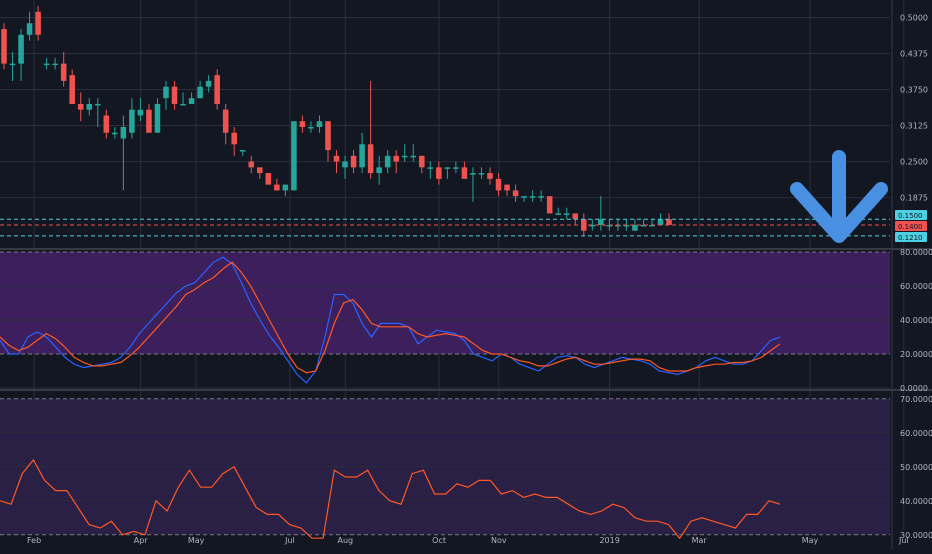 Image resolution: width=932 pixels, height=554 pixels. I want to click on price-level-label: 0.1400, so click(910, 227).